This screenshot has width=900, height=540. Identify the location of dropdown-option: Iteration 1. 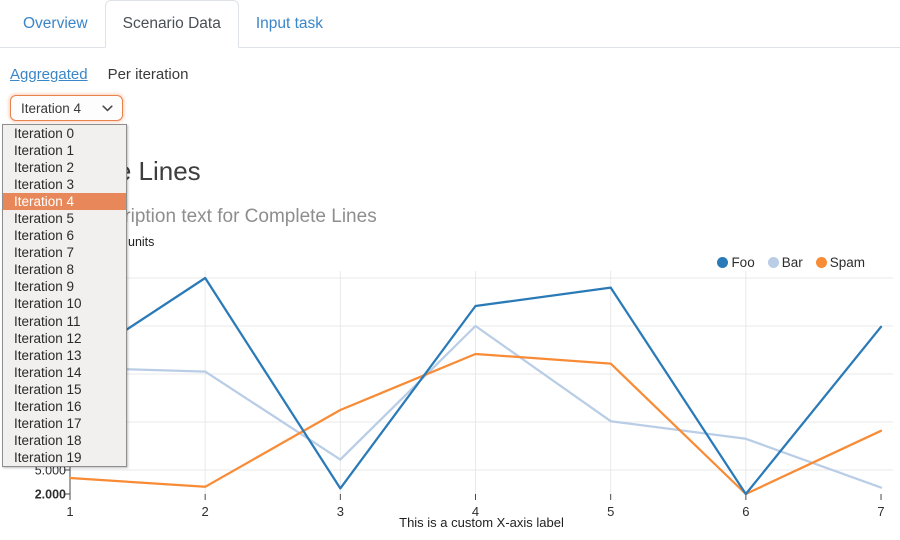
(44, 151).